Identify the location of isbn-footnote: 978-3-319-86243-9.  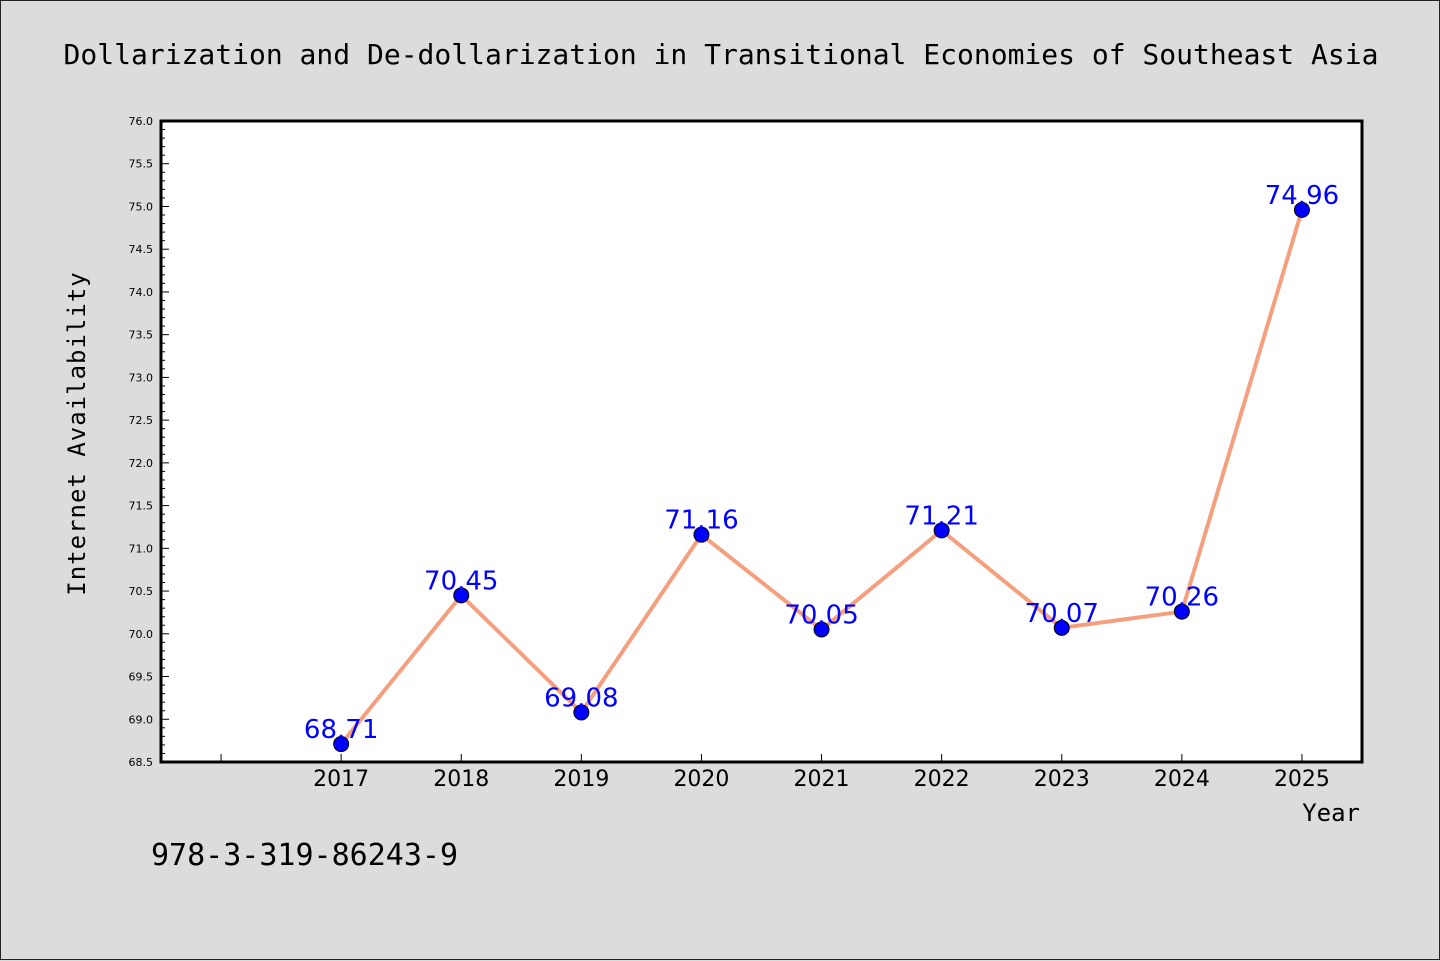
(304, 855).